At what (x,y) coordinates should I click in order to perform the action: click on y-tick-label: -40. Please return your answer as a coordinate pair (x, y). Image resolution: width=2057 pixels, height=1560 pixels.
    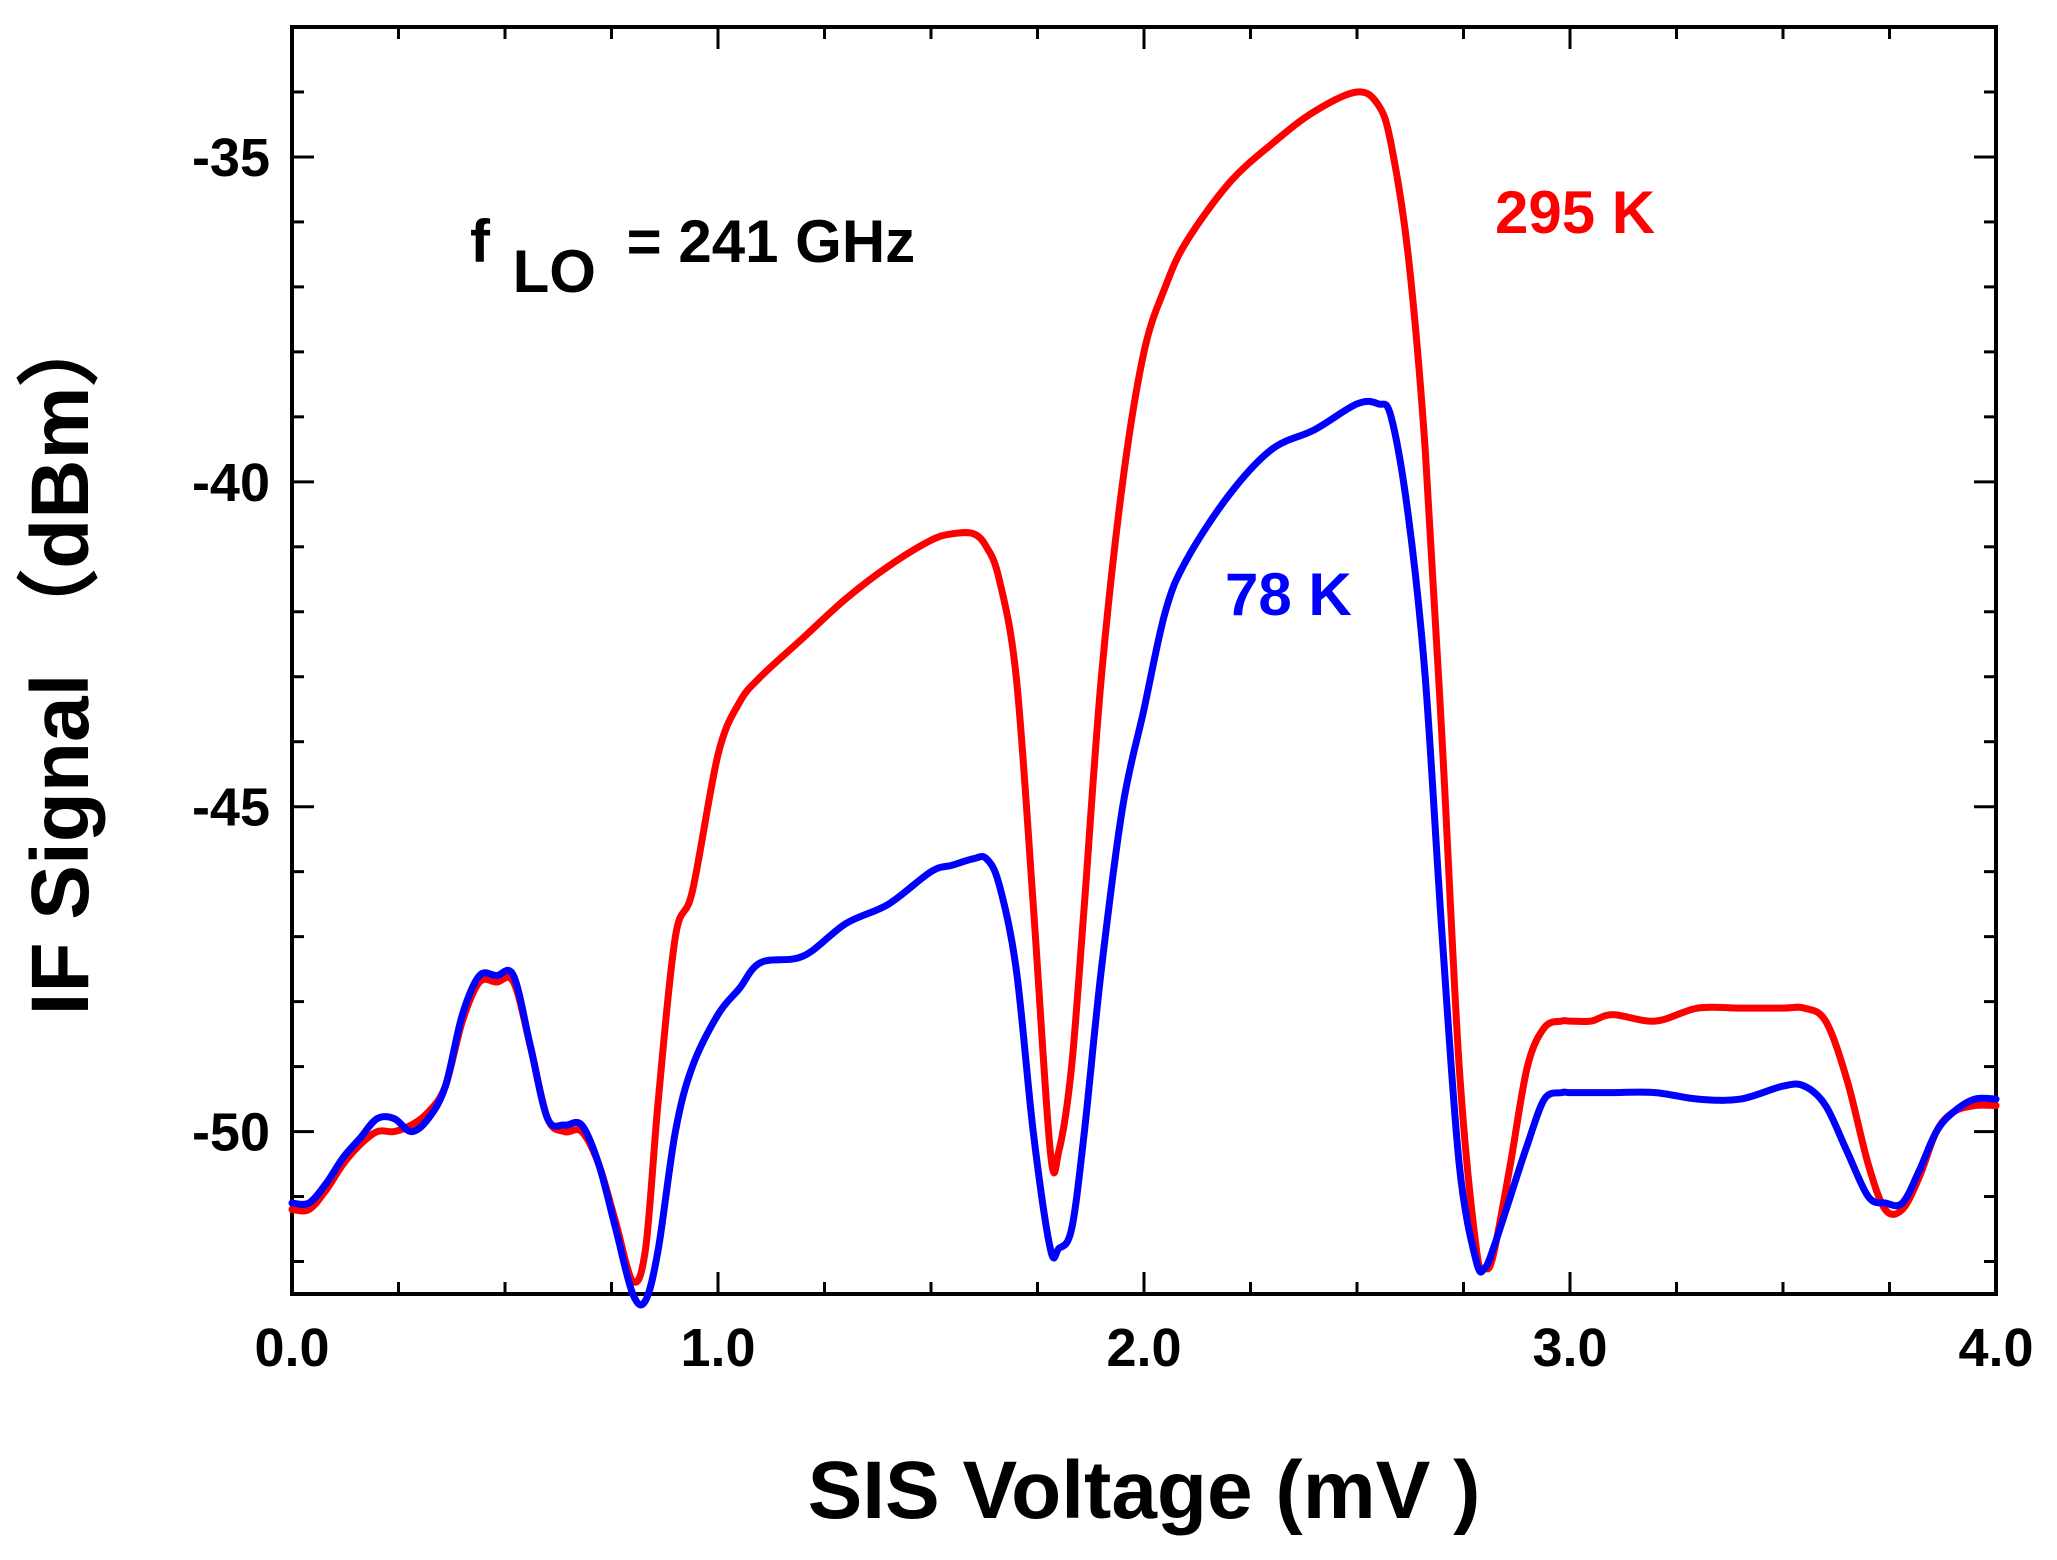
    Looking at the image, I should click on (231, 483).